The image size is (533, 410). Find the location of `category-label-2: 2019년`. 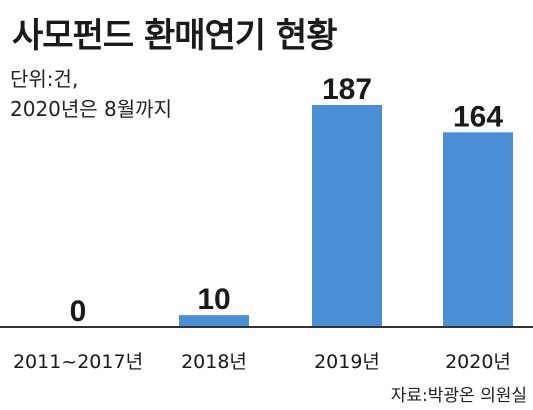

category-label-2: 2019년 is located at coordinates (347, 362).